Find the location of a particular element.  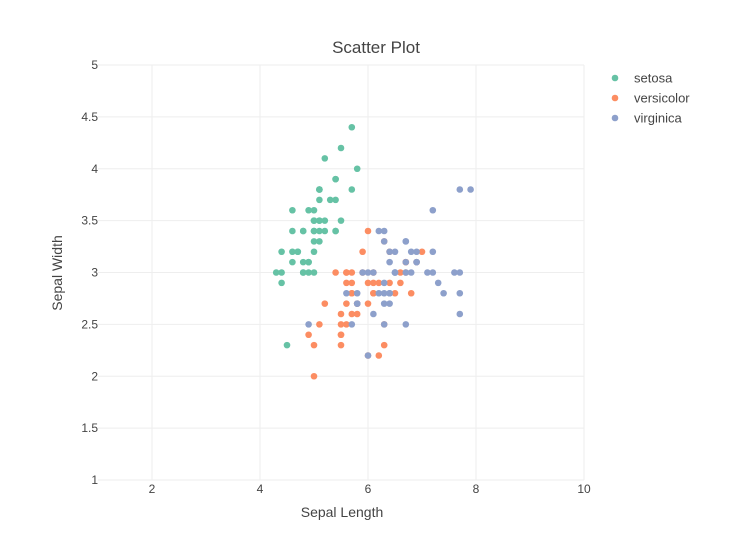

legend-item-versicolor: versicolor is located at coordinates (651, 98).